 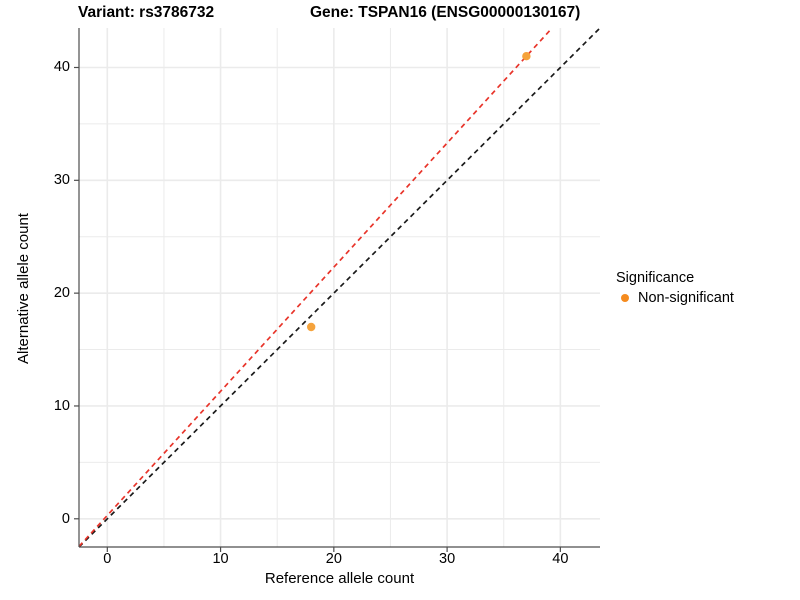 I want to click on variant-title: Variant: rs3786732, so click(x=146, y=12).